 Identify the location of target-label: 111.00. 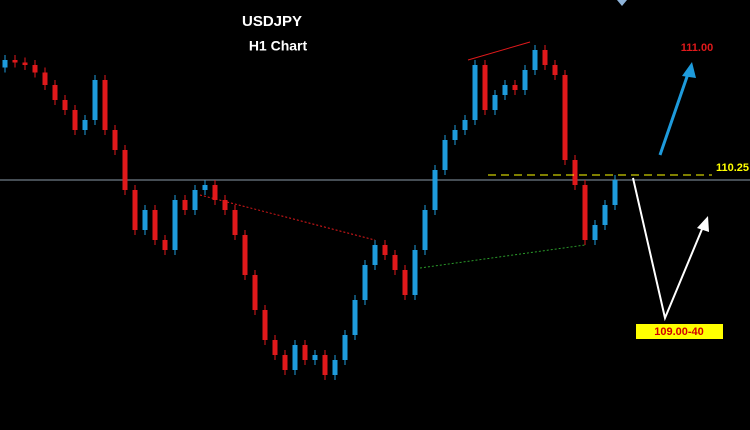
(697, 48).